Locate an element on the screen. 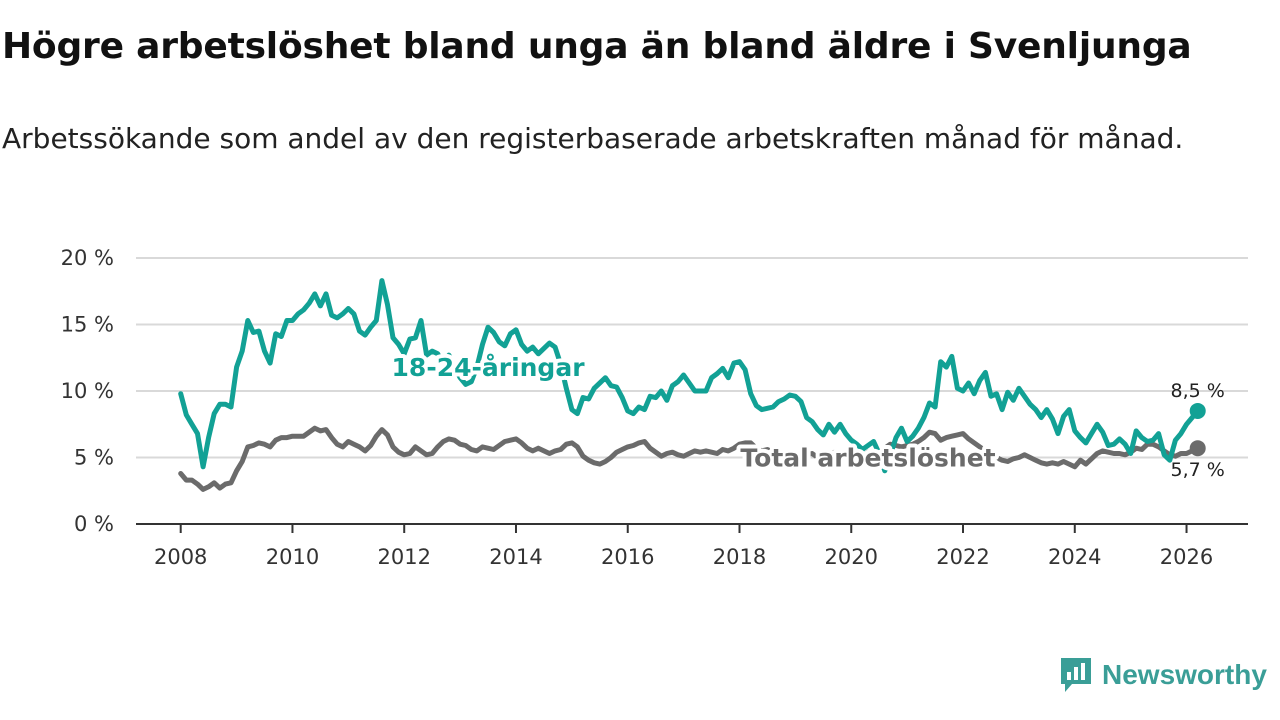 This screenshot has width=1280, height=720. x-tick-label: 2022 is located at coordinates (962, 557).